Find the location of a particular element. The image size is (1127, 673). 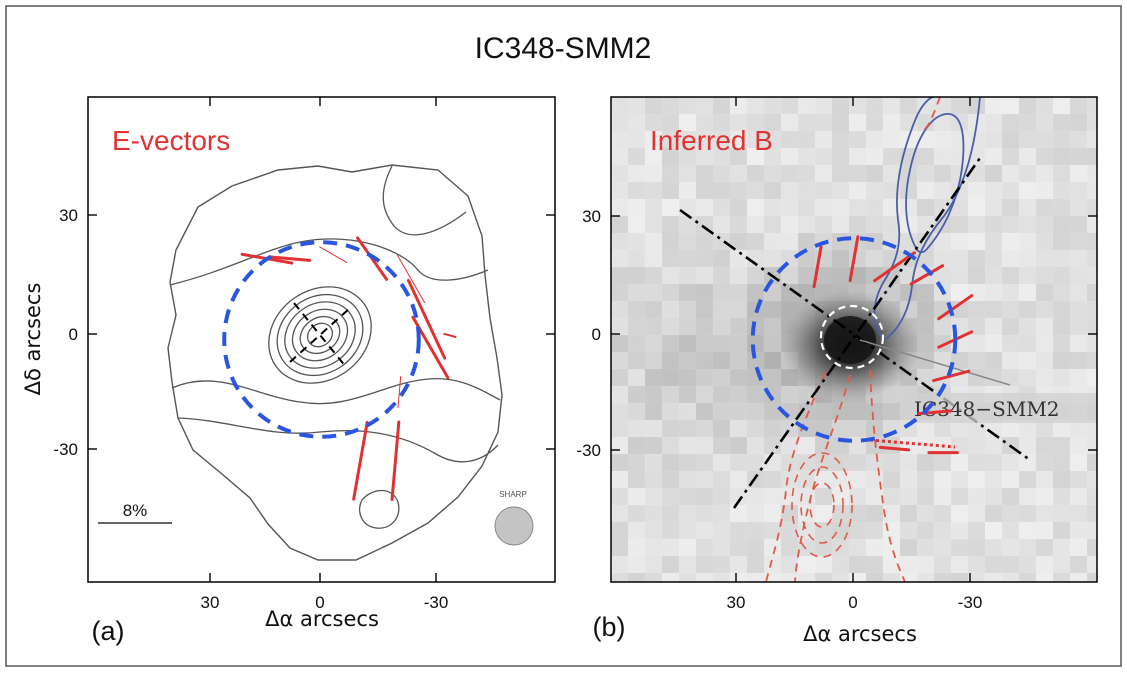

source-label: IC348−SMM2 is located at coordinates (987, 409).